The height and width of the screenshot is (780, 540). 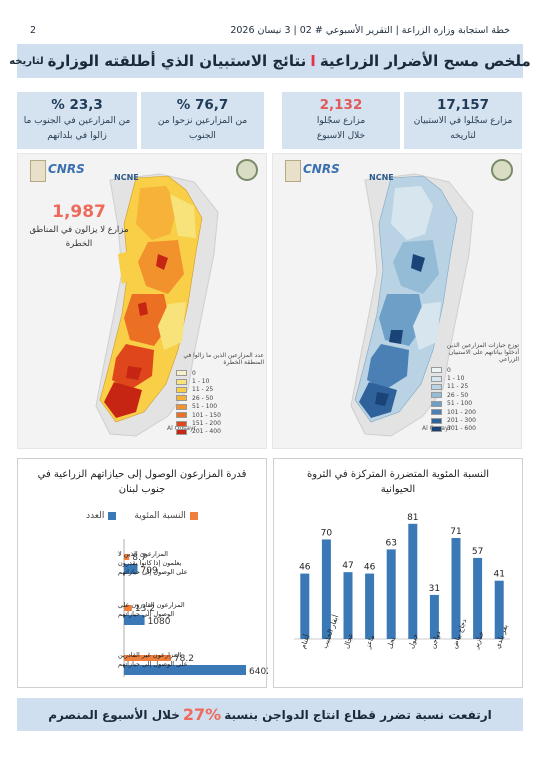 I want to click on stat-value: % 23,3, so click(x=77, y=105).